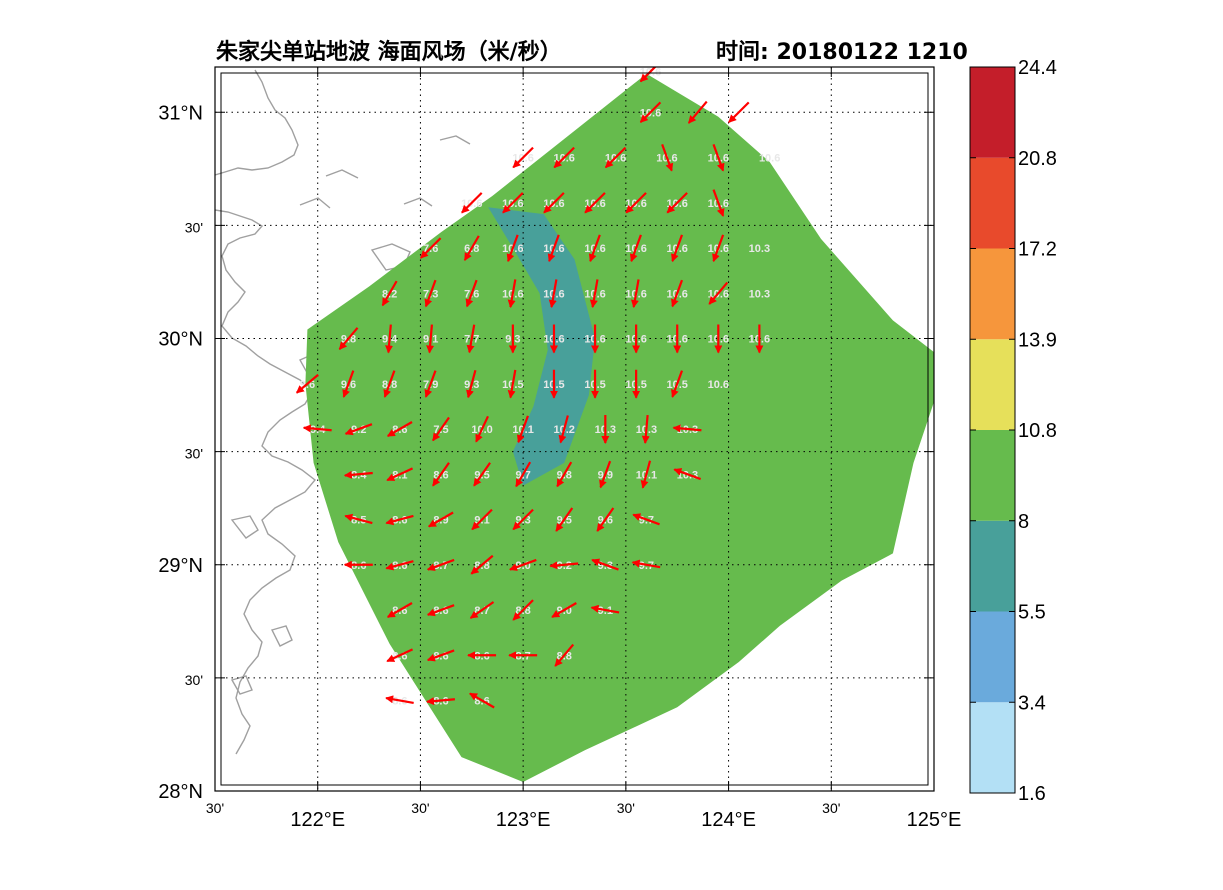 The image size is (1223, 890). Describe the element at coordinates (523, 820) in the screenshot. I see `x-tick-label: 123°E` at that location.